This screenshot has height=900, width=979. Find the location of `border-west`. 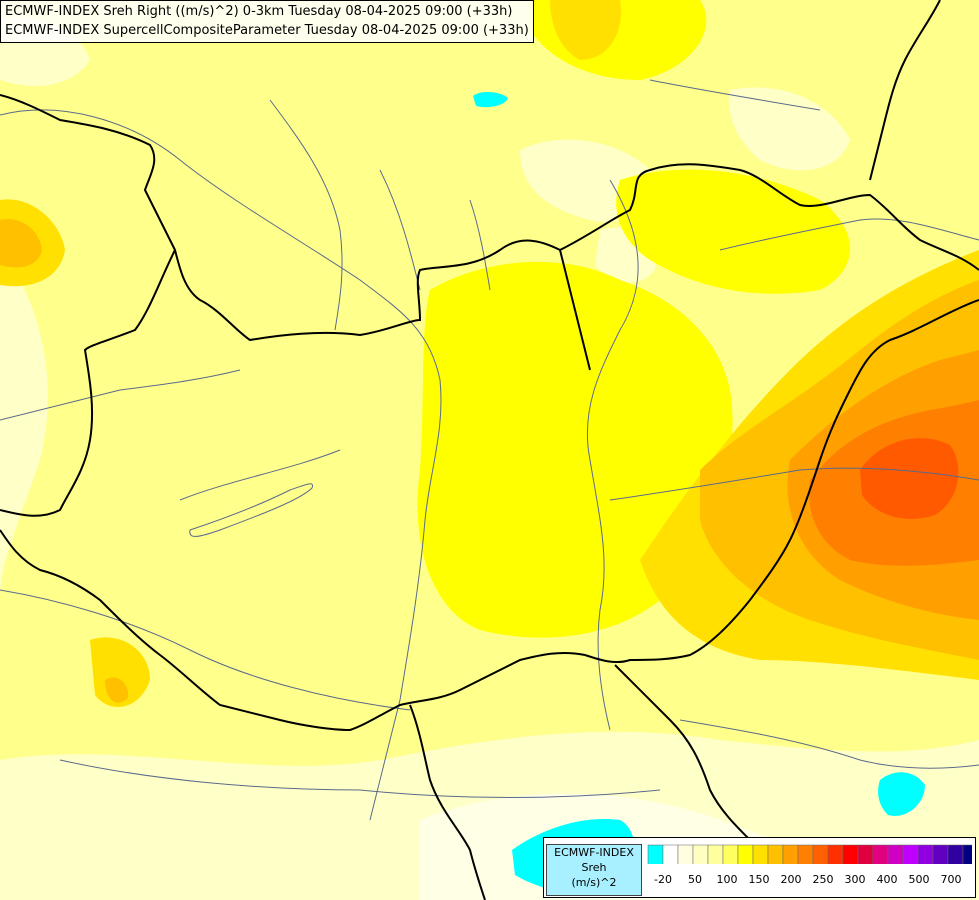

border-west is located at coordinates (88, 383).